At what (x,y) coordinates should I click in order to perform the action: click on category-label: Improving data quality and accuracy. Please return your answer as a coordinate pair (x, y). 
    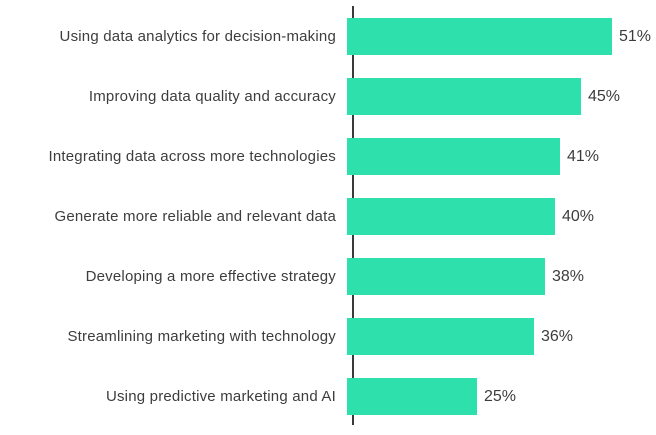
    Looking at the image, I should click on (212, 96).